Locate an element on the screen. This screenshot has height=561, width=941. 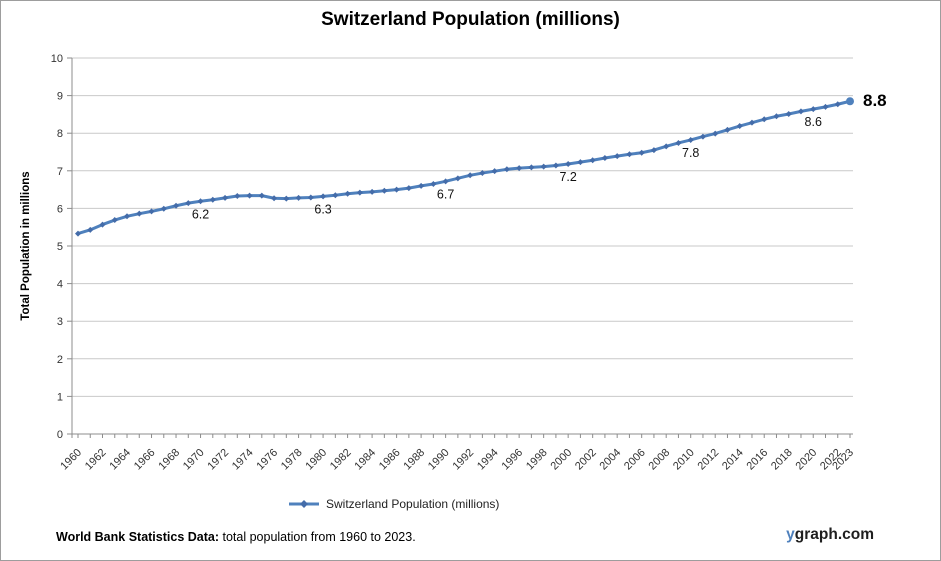
data-label: 8.8 is located at coordinates (875, 100).